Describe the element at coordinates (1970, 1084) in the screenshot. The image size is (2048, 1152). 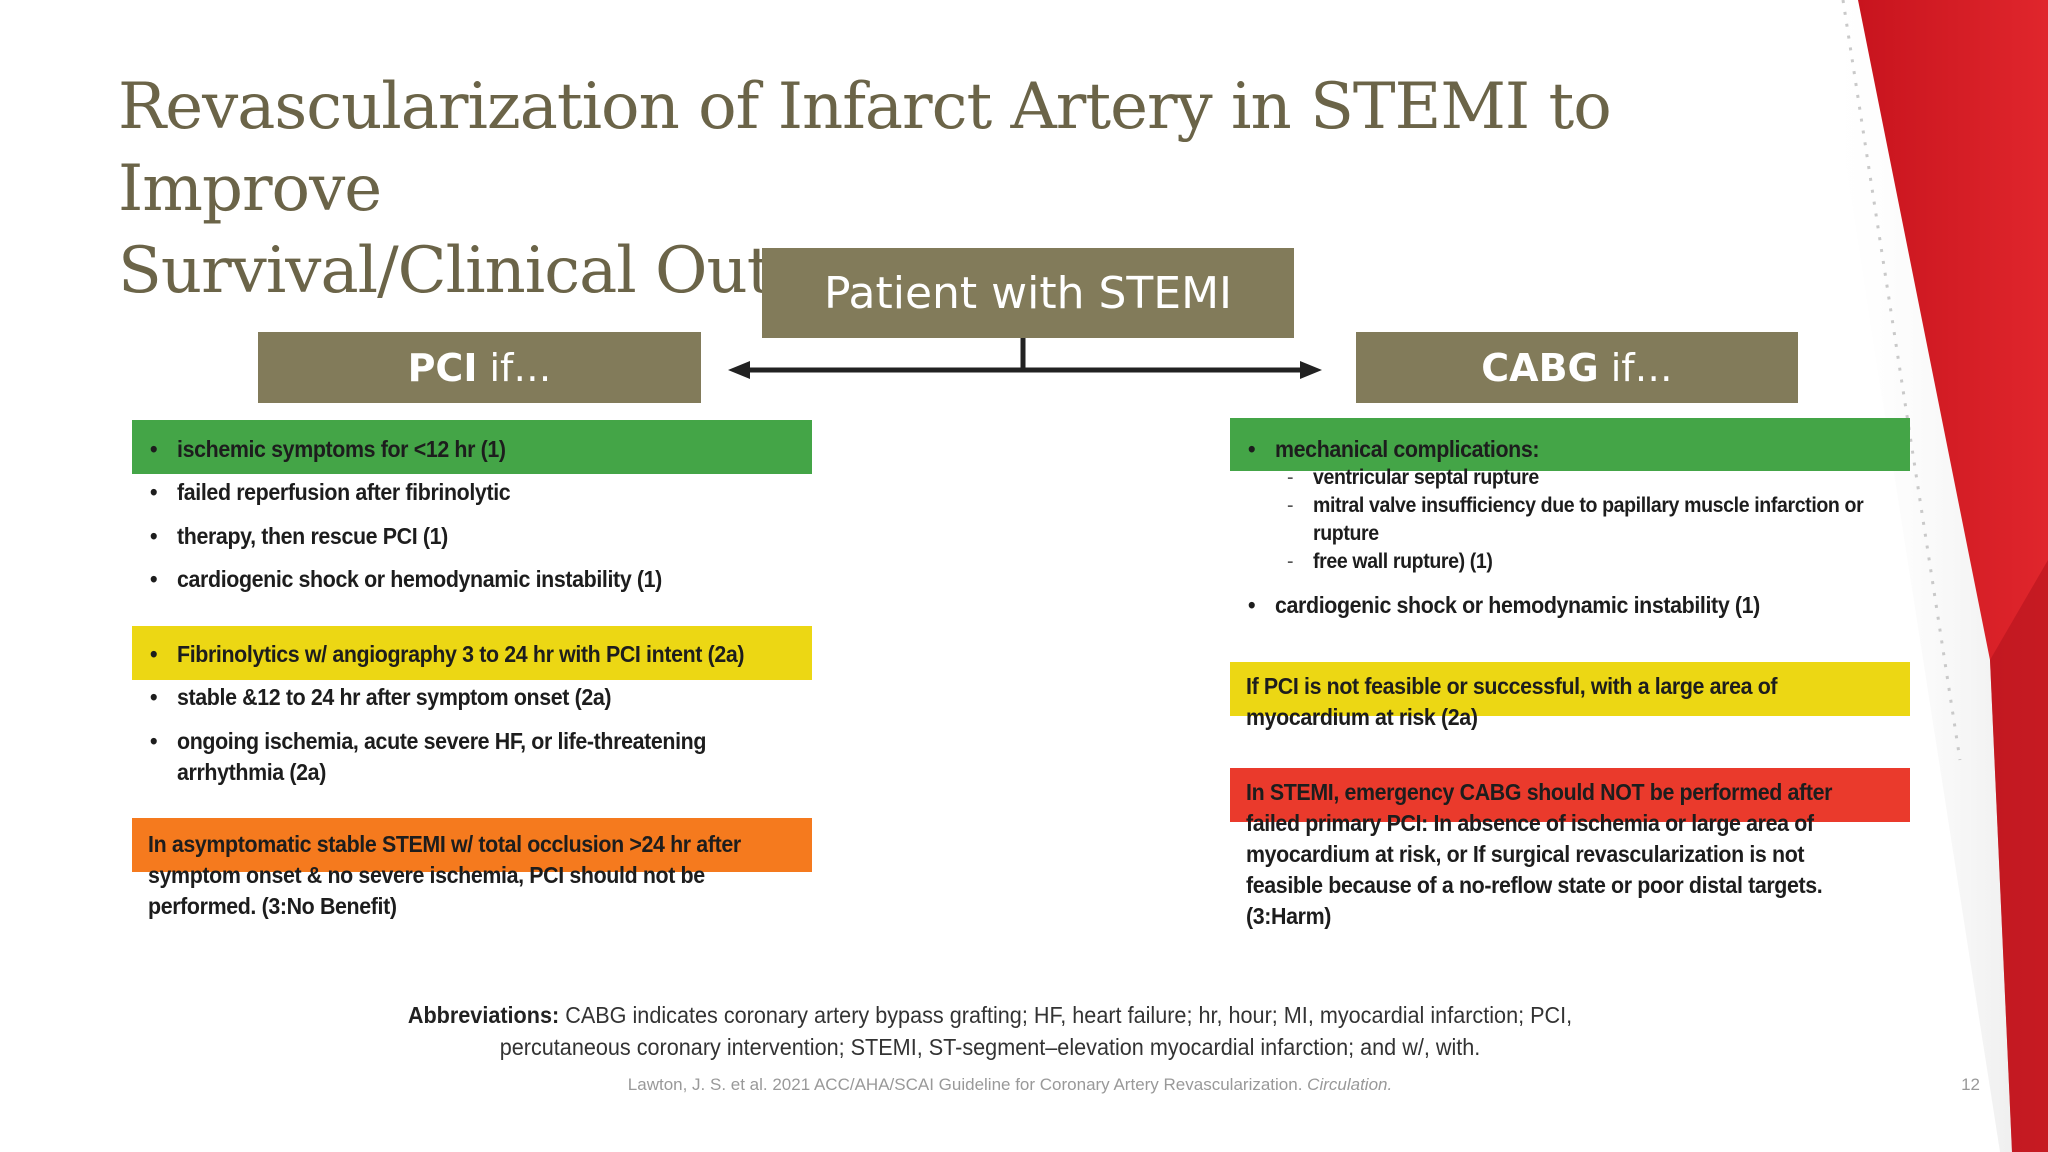
I see `page-number: 12` at that location.